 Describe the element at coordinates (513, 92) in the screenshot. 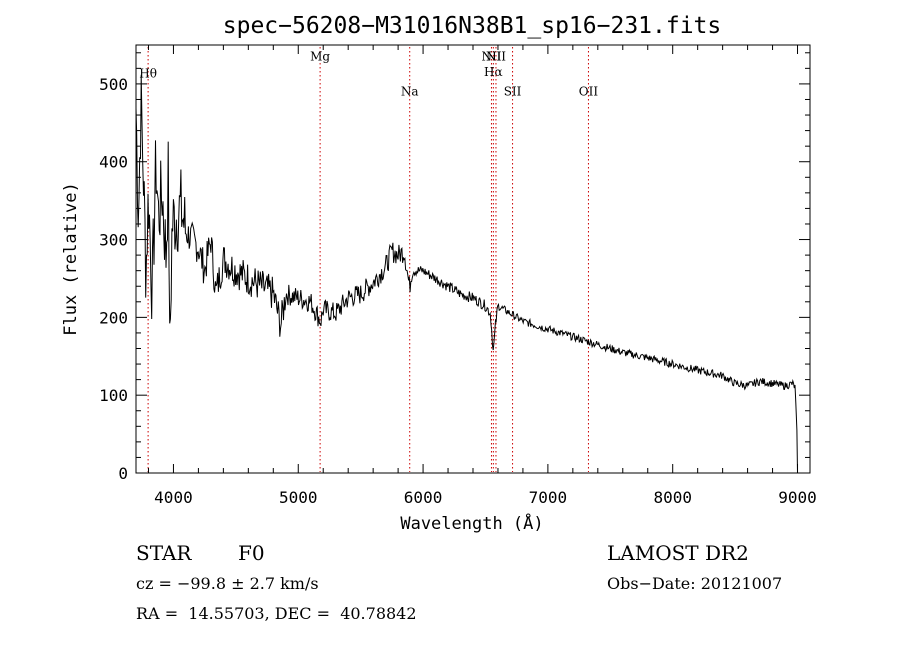

I see `line-marker-label: SII` at that location.